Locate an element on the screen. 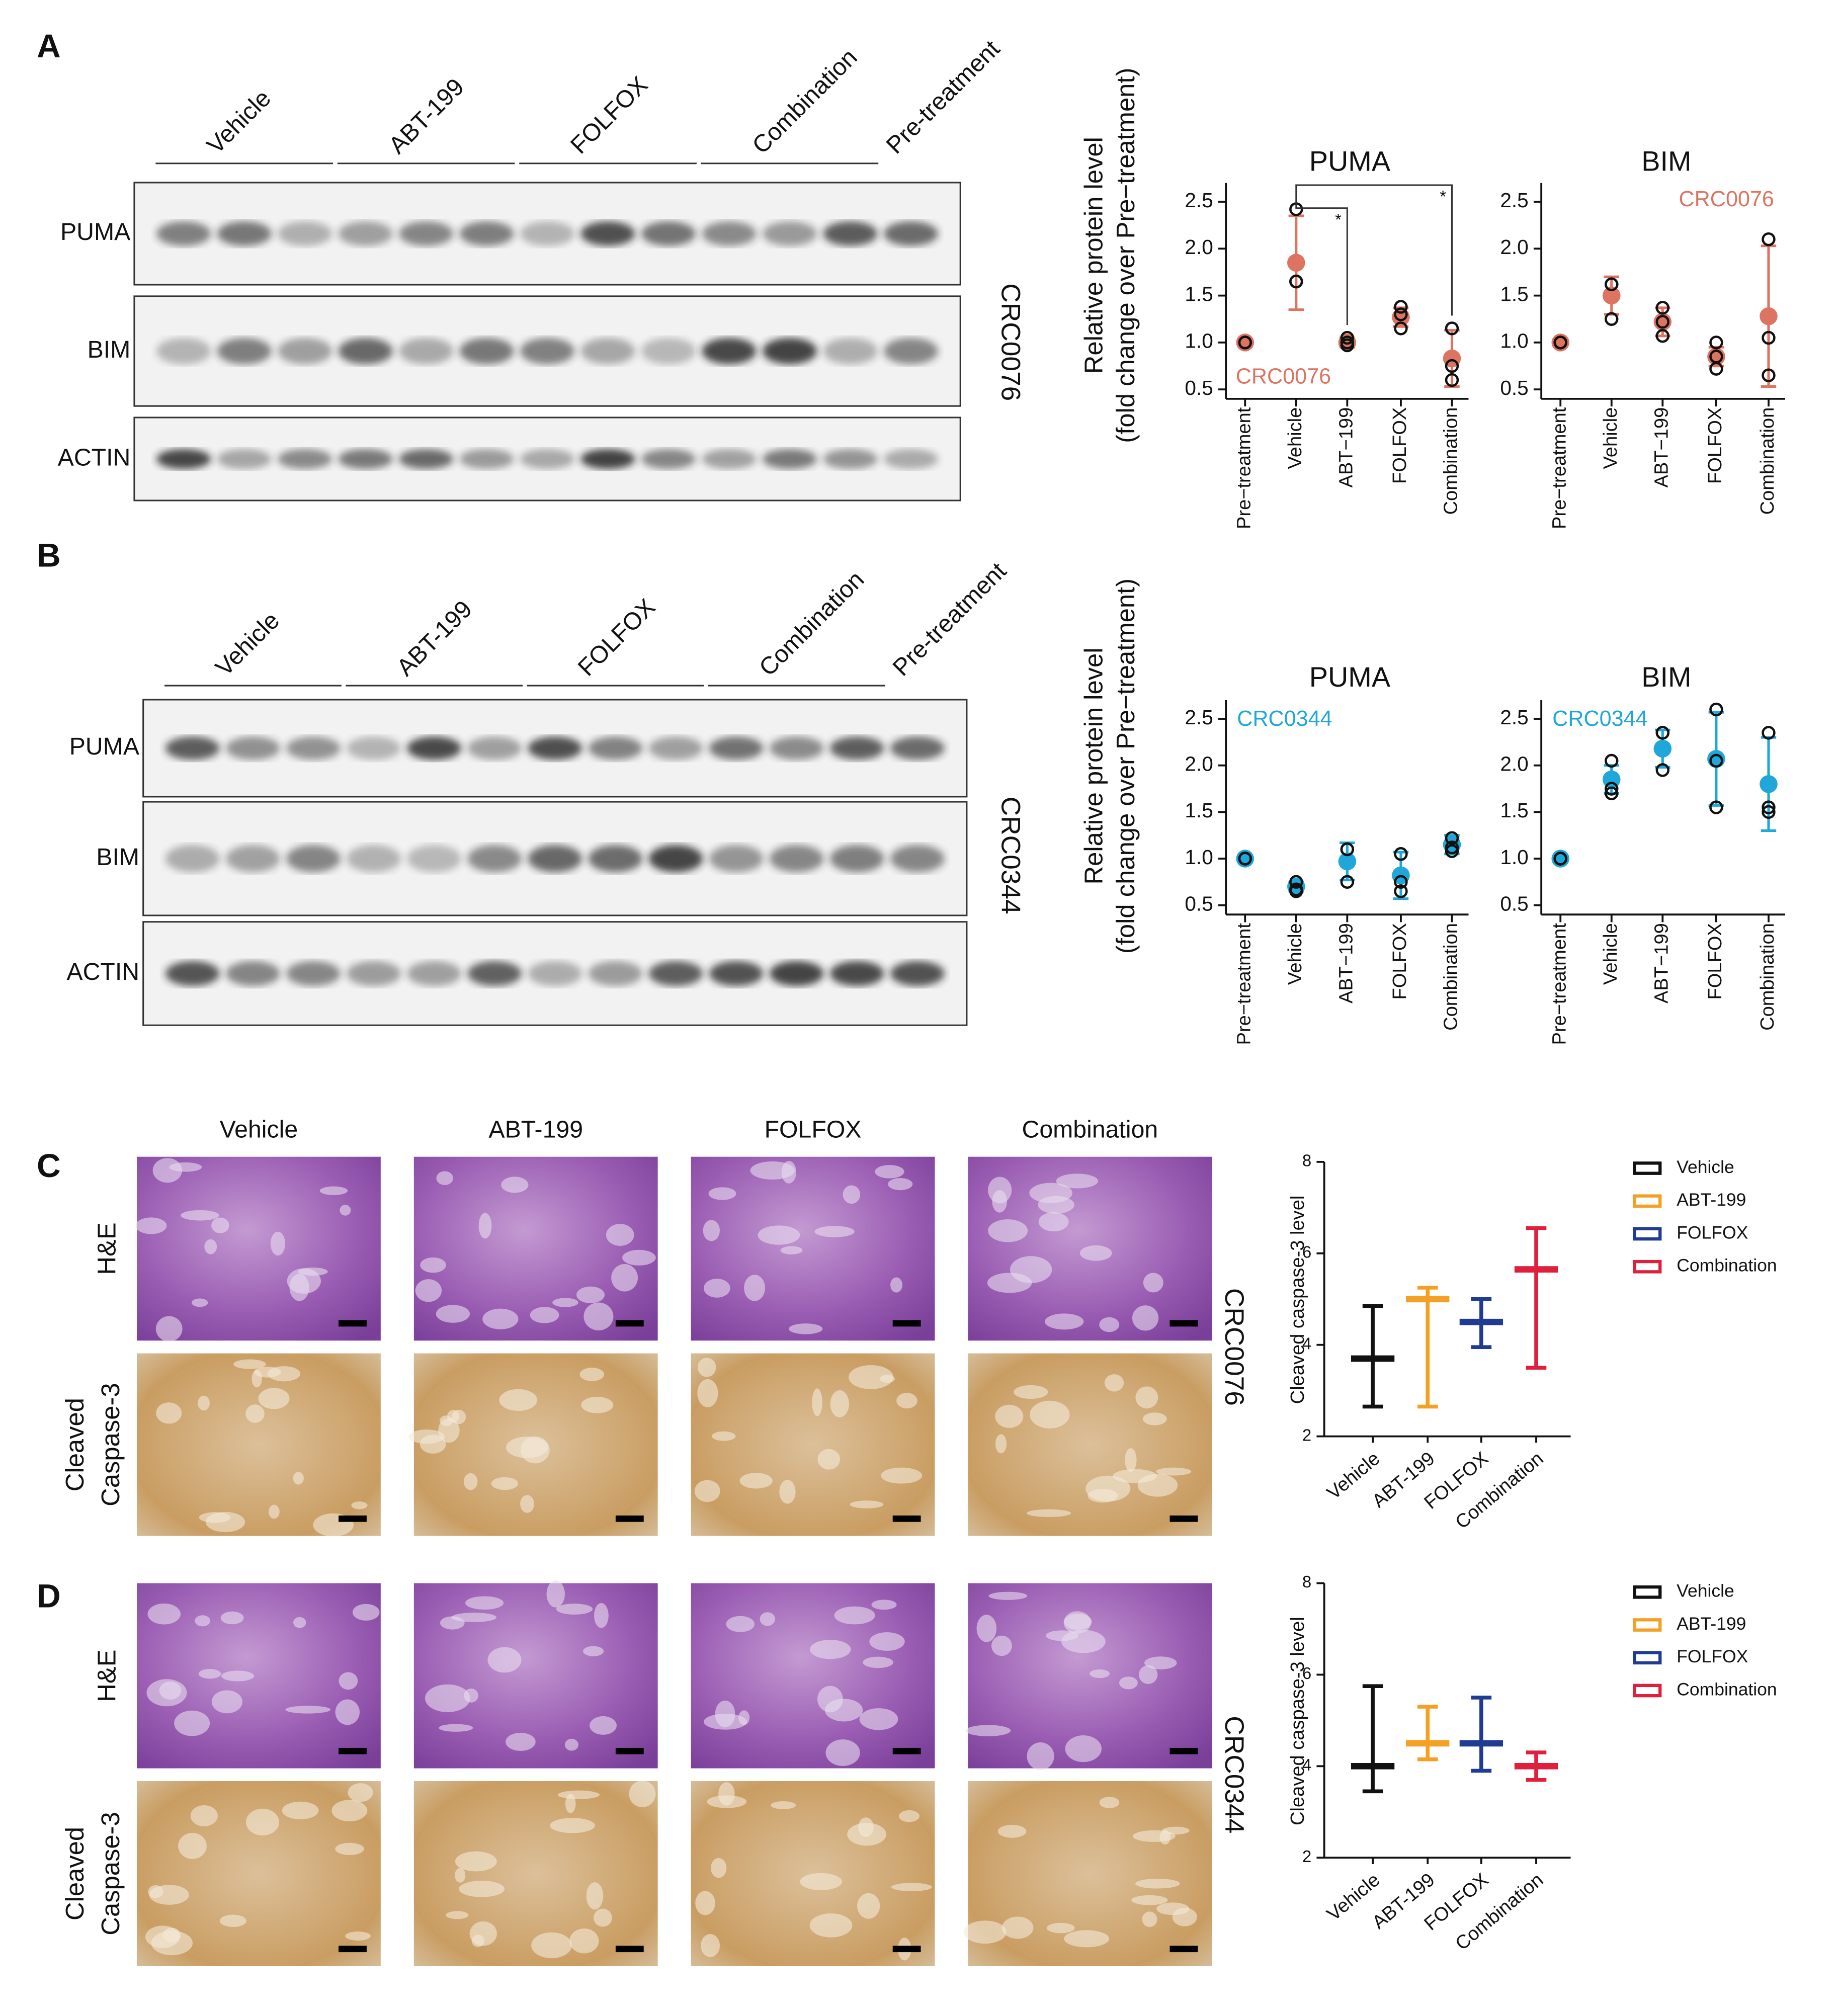 The height and width of the screenshot is (2016, 1839). tissue-image is located at coordinates (535, 1676).